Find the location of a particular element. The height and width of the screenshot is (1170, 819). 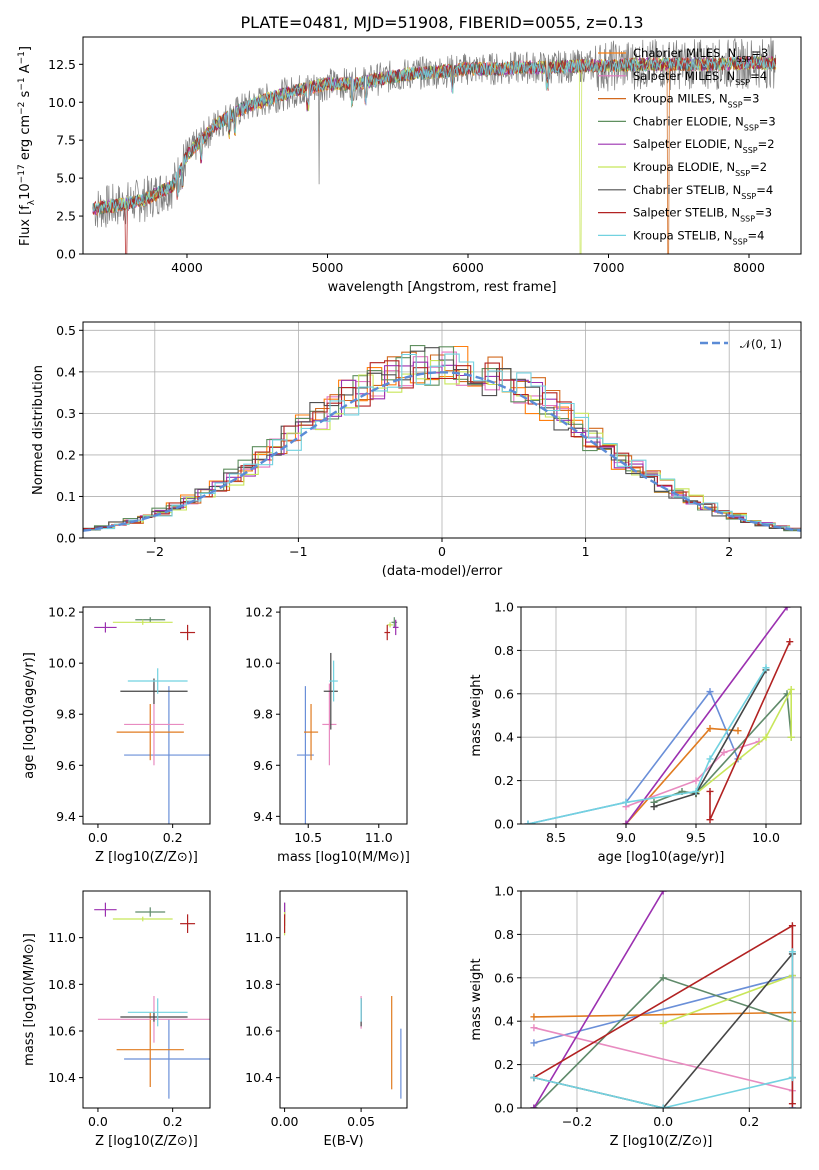

y-tick-label: 0.6 is located at coordinates (504, 693).